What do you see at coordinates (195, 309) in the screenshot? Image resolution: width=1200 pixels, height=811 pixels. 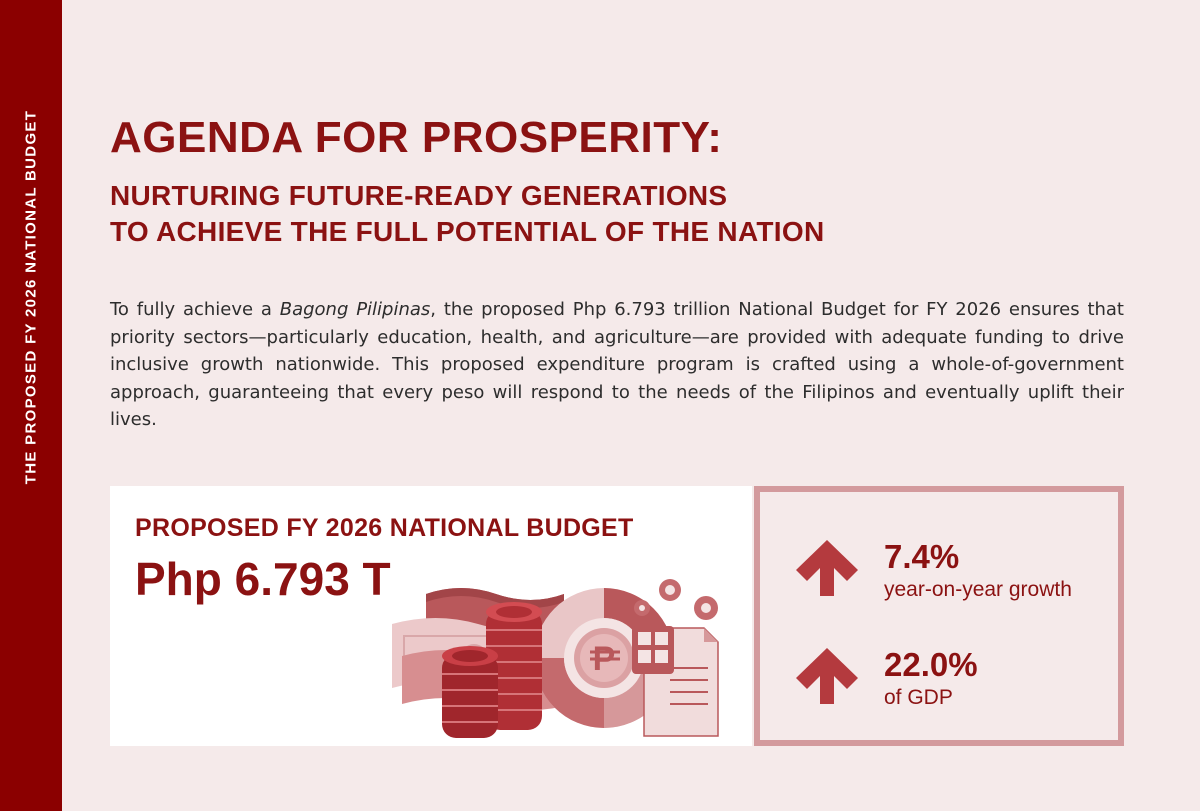 I see `intro-text-start: To fully achieve a` at bounding box center [195, 309].